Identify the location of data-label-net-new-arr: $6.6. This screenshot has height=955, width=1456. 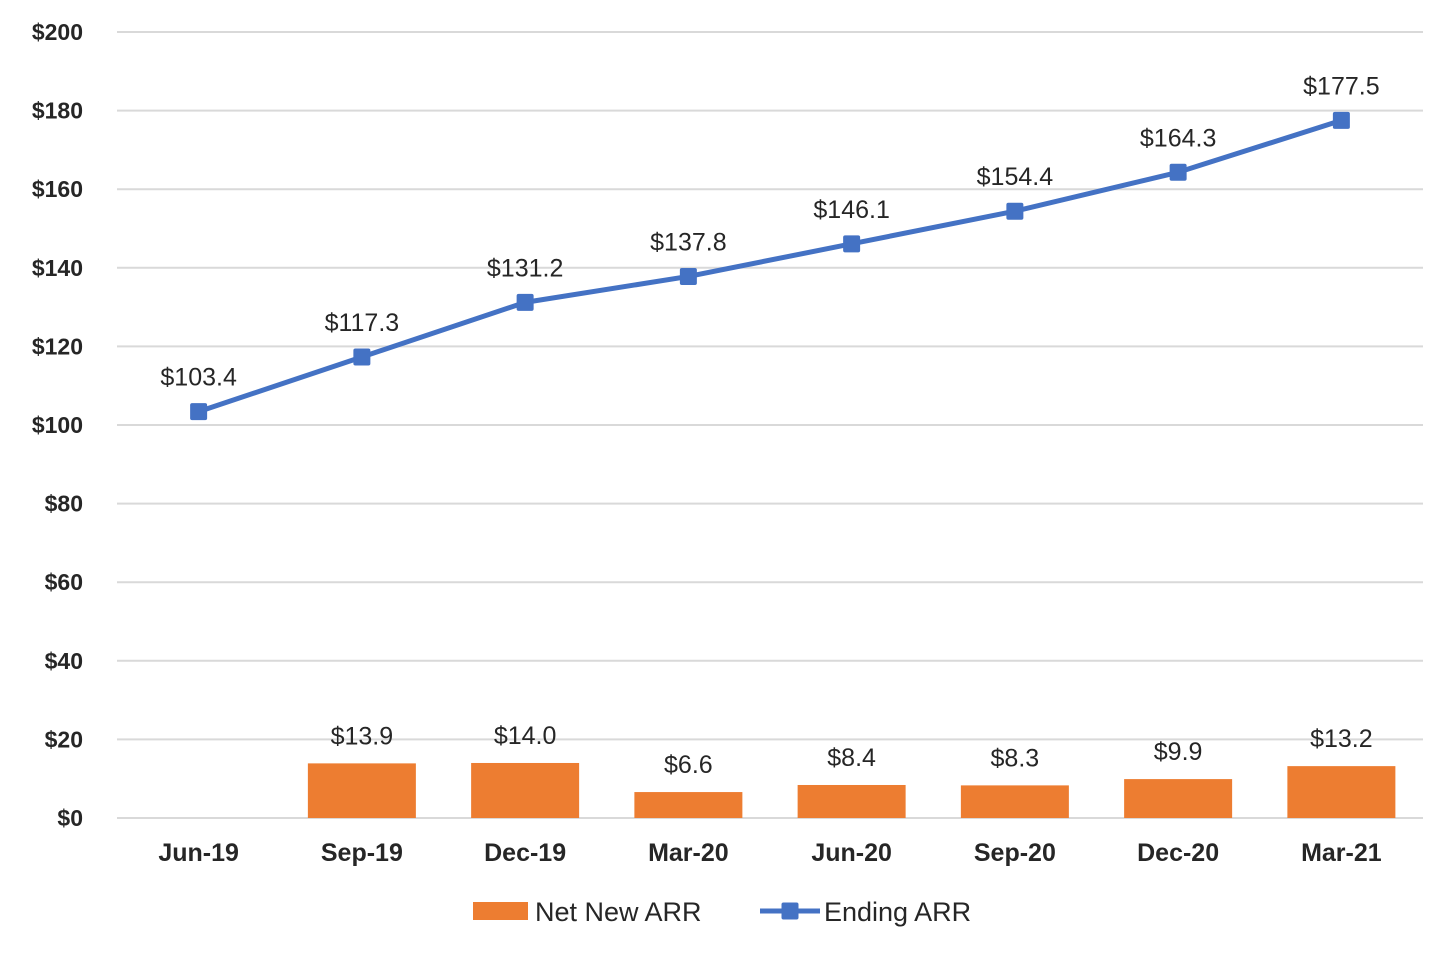
(688, 765).